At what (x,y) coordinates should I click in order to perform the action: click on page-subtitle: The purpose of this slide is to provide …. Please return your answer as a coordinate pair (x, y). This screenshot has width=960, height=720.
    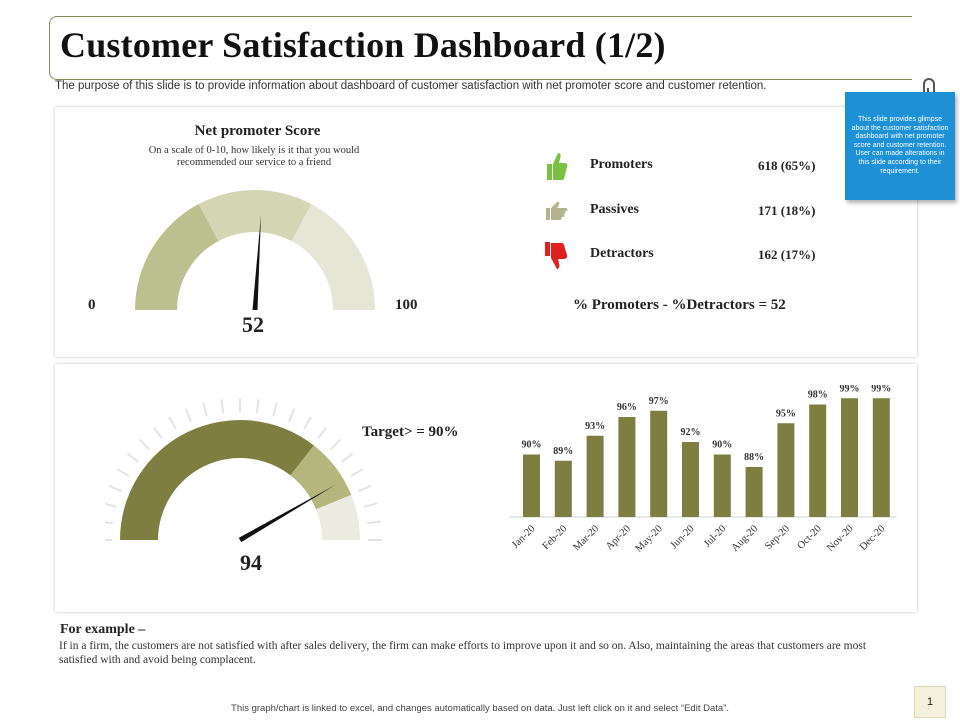
    Looking at the image, I should click on (411, 86).